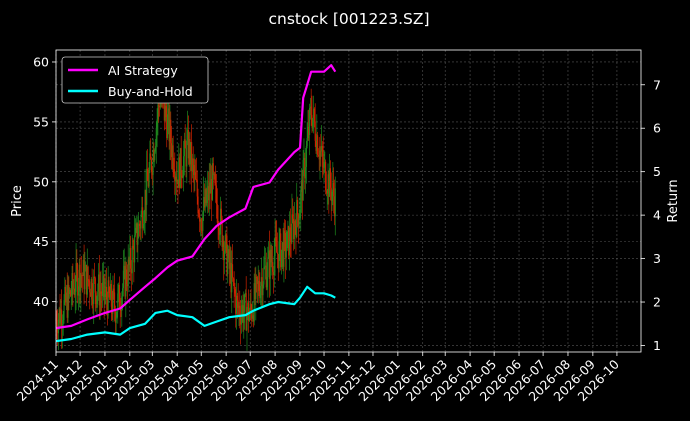 The height and width of the screenshot is (421, 690). Describe the element at coordinates (143, 70) in the screenshot. I see `legend-label-ai-strategy: AI Strategy` at that location.